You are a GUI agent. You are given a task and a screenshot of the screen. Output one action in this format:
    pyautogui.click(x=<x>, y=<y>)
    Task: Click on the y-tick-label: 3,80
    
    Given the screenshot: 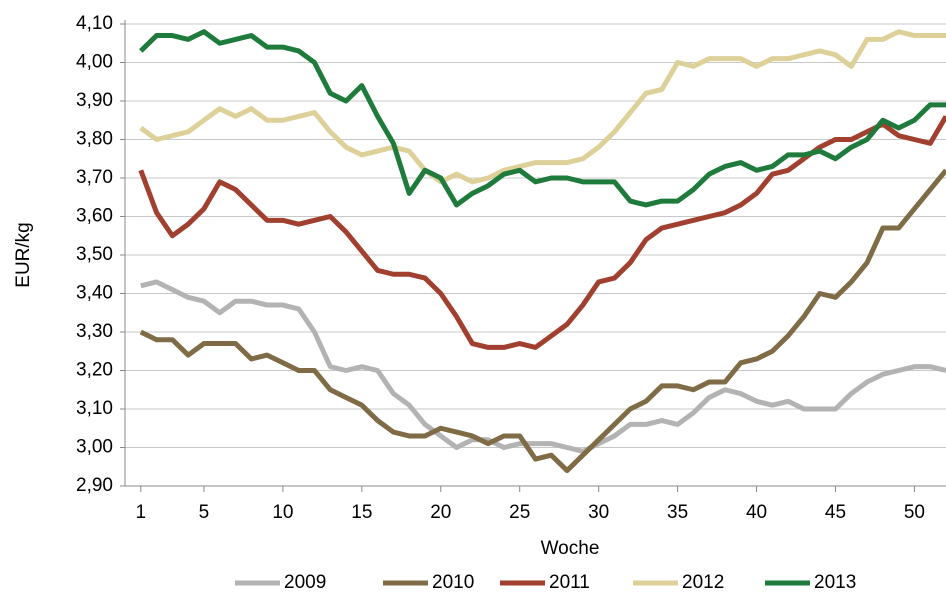 What is the action you would take?
    pyautogui.click(x=94, y=139)
    